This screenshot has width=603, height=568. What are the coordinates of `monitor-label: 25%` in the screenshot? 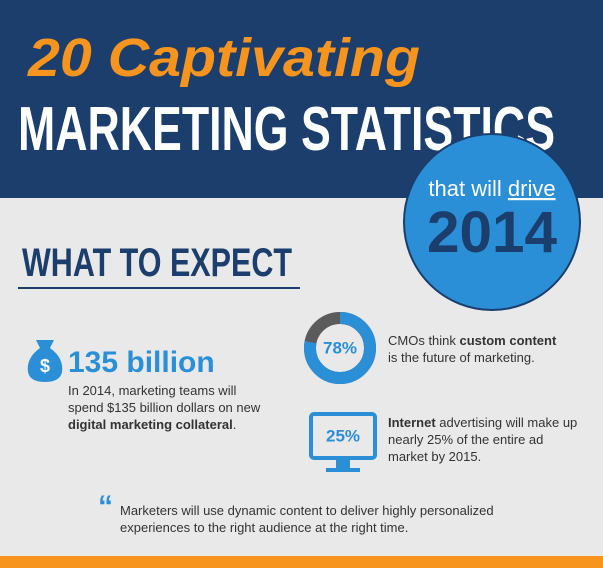 It's located at (343, 435).